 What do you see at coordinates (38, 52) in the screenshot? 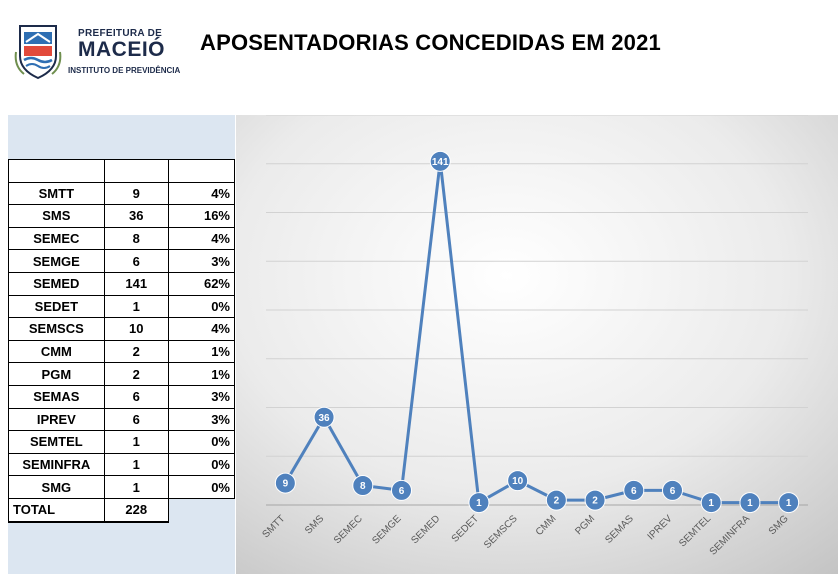
I see `city-seal-icon` at bounding box center [38, 52].